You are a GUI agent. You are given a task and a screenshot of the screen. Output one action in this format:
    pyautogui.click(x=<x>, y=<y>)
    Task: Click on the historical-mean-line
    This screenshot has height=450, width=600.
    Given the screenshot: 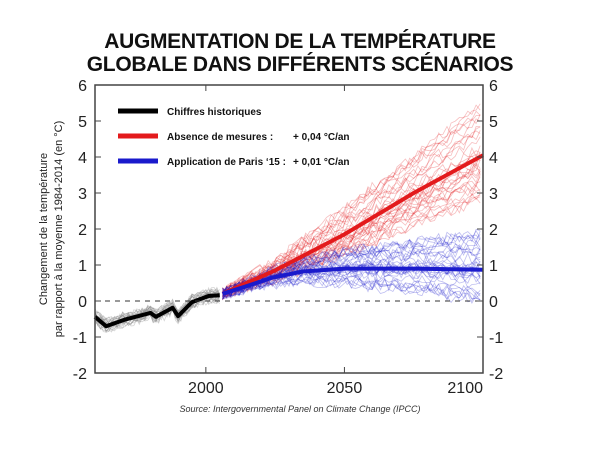 What is the action you would take?
    pyautogui.click(x=156, y=311)
    